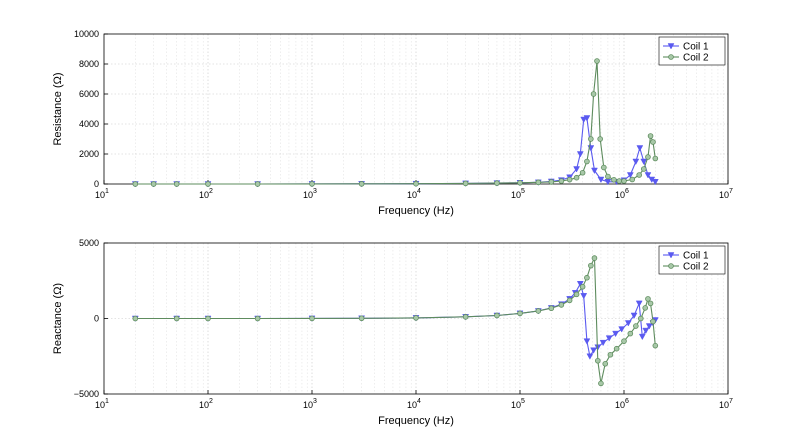  Describe the element at coordinates (692, 51) in the screenshot. I see `legend-box` at that location.